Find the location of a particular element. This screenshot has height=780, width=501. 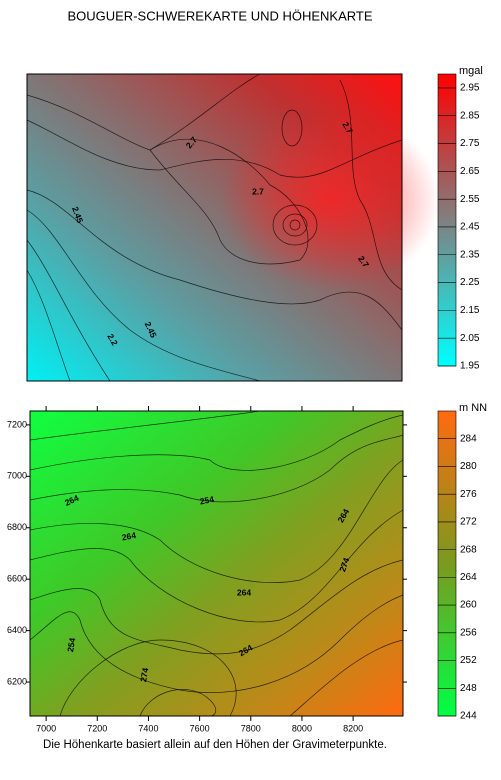

colorbar-tick-label: 2.95 is located at coordinates (470, 88).